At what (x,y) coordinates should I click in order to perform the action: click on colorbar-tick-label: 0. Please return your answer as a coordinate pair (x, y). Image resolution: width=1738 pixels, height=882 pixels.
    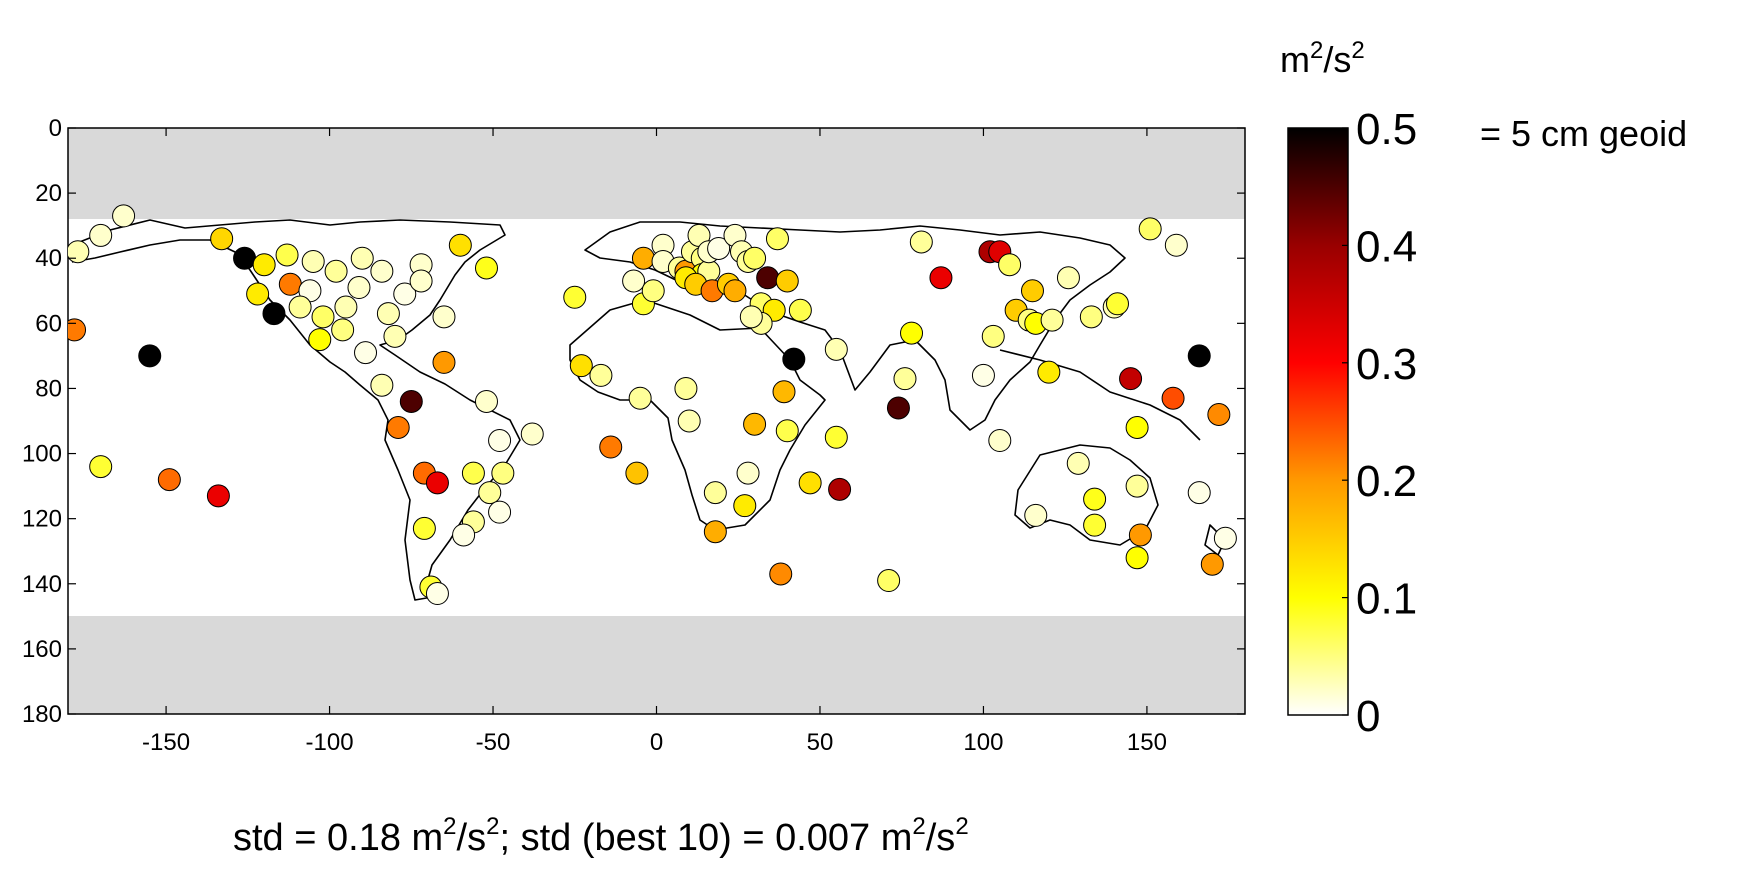
    Looking at the image, I should click on (1368, 716).